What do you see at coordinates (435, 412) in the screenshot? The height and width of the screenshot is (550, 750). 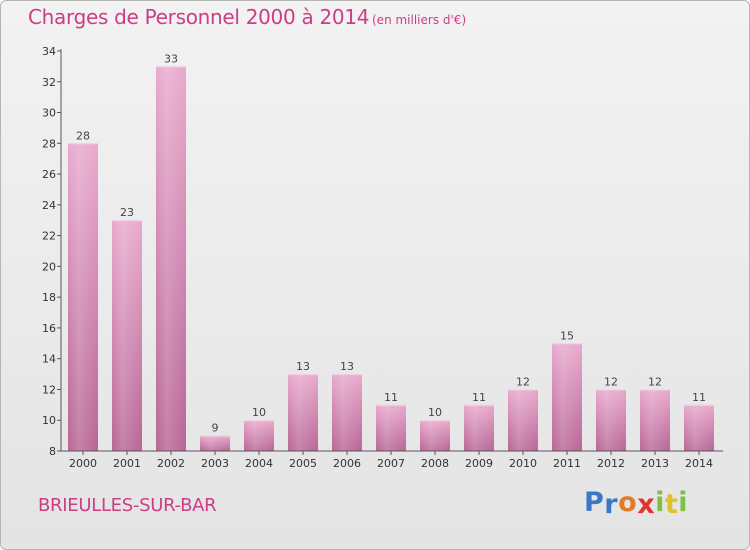 I see `data-label-2008: 10` at bounding box center [435, 412].